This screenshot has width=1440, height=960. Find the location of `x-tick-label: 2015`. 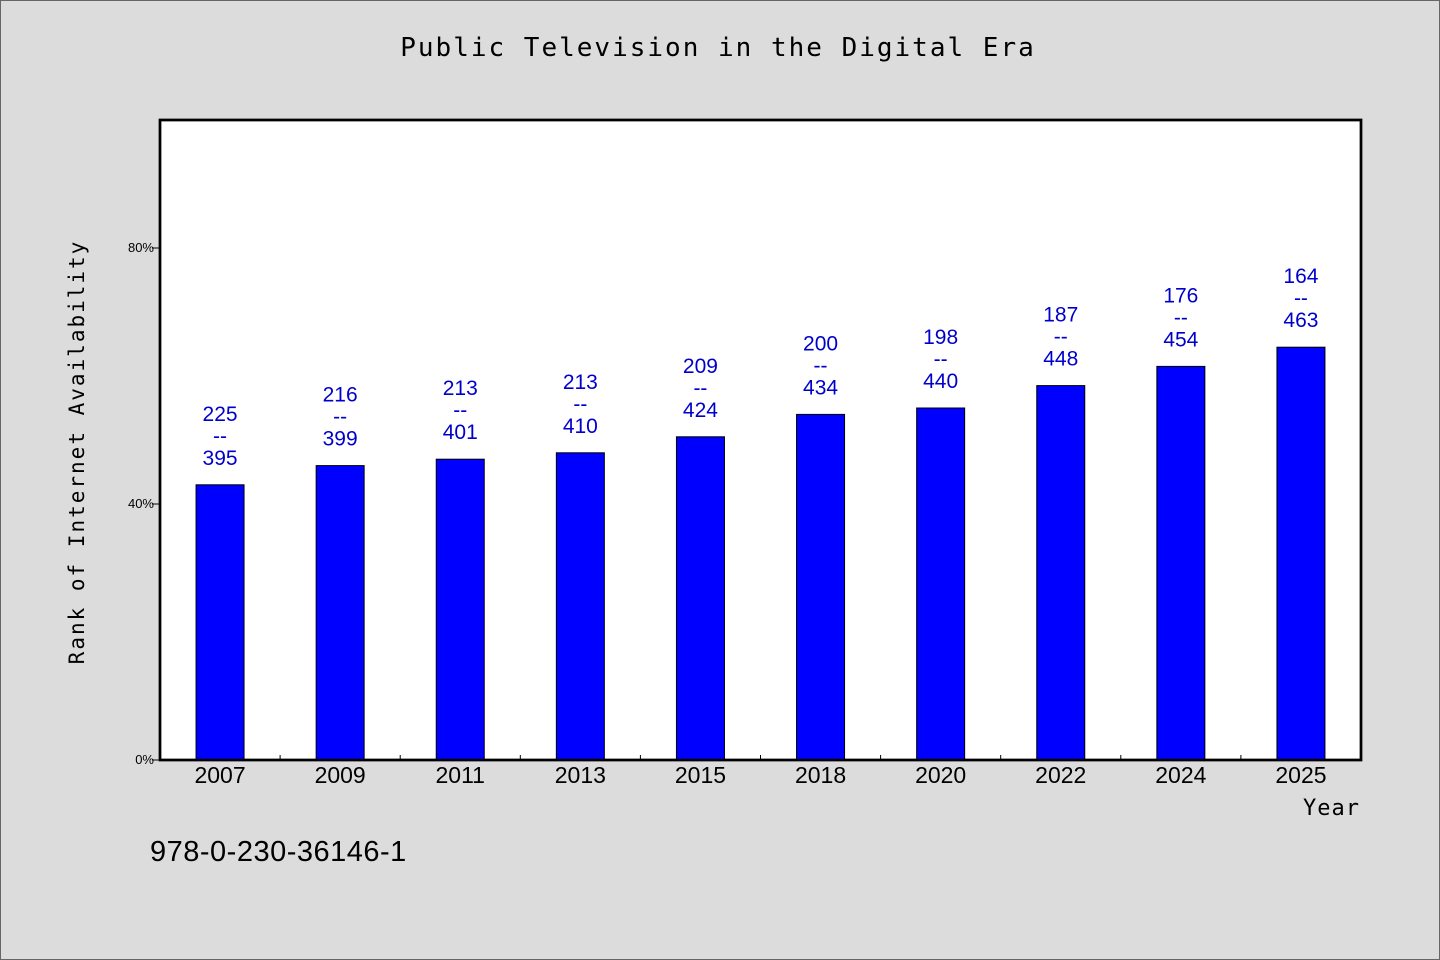

x-tick-label: 2015 is located at coordinates (700, 775).